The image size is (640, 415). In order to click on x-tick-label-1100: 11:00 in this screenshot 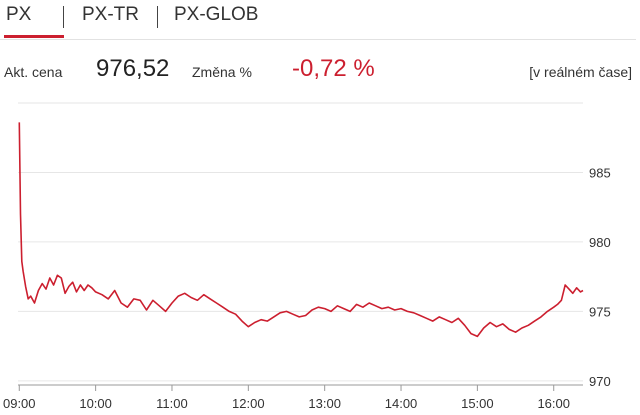, I will do `click(172, 403)`.